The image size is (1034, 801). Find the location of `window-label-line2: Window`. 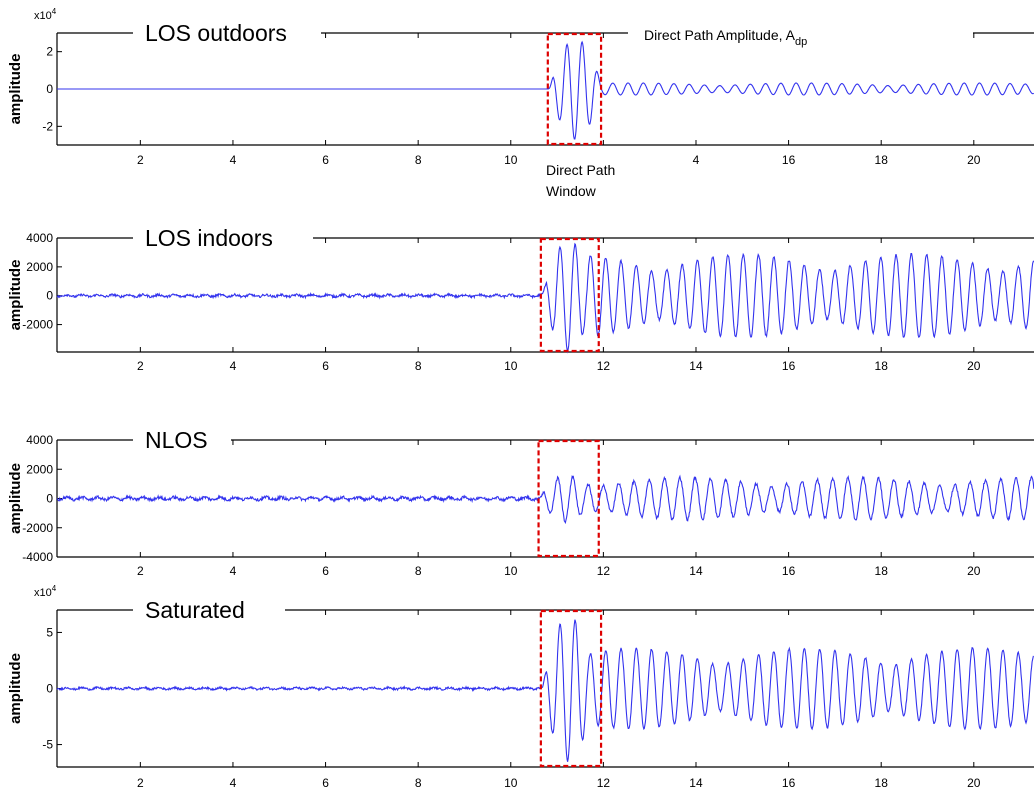

window-label-line2: Window is located at coordinates (571, 191).